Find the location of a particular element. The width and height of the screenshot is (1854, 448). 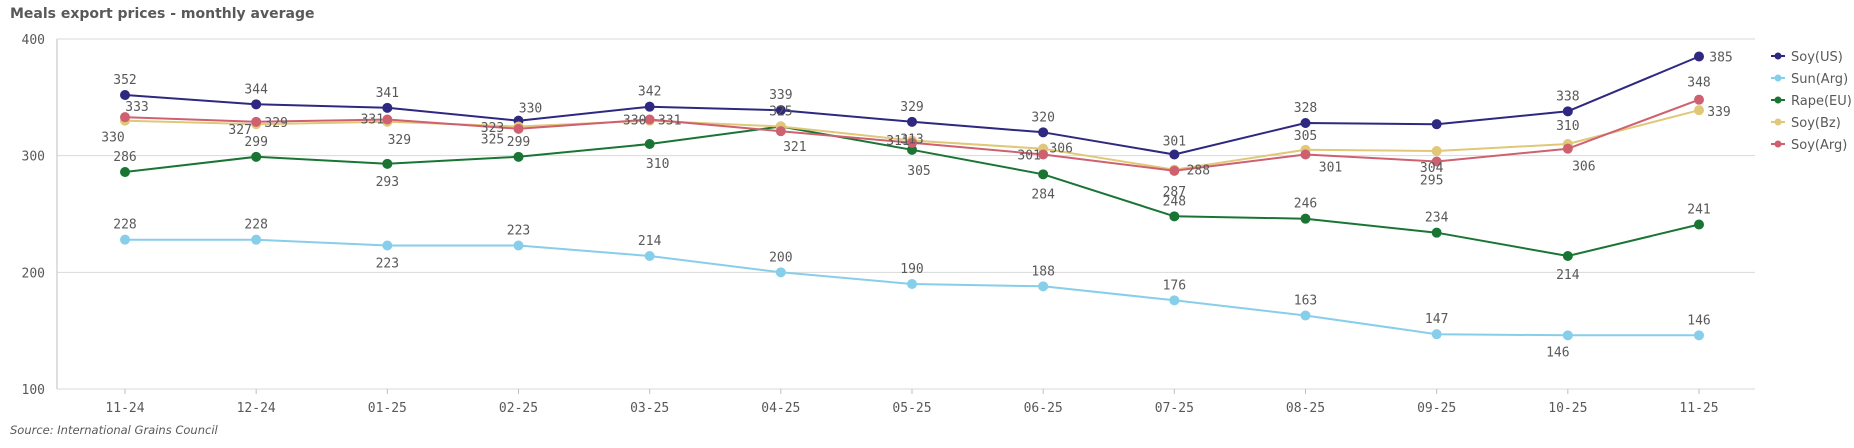

data-label: 163 is located at coordinates (1305, 301).